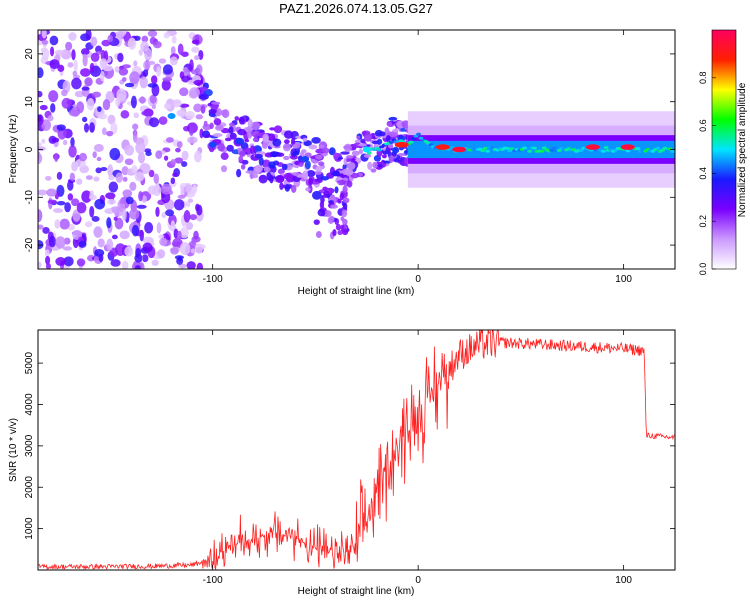  Describe the element at coordinates (13, 149) in the screenshot. I see `spectrogram-ylabel: Frequency (Hz)` at that location.